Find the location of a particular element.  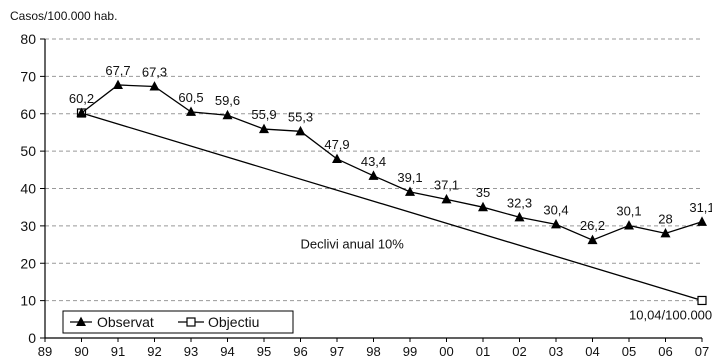

y-tick-label: 80 is located at coordinates (28, 39).